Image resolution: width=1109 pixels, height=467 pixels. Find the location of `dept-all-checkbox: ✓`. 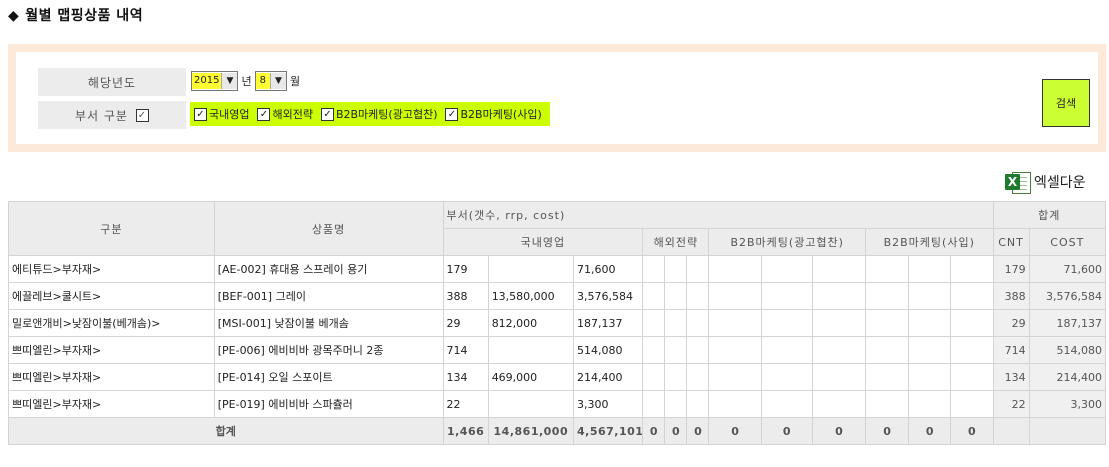

dept-all-checkbox: ✓ is located at coordinates (142, 115).